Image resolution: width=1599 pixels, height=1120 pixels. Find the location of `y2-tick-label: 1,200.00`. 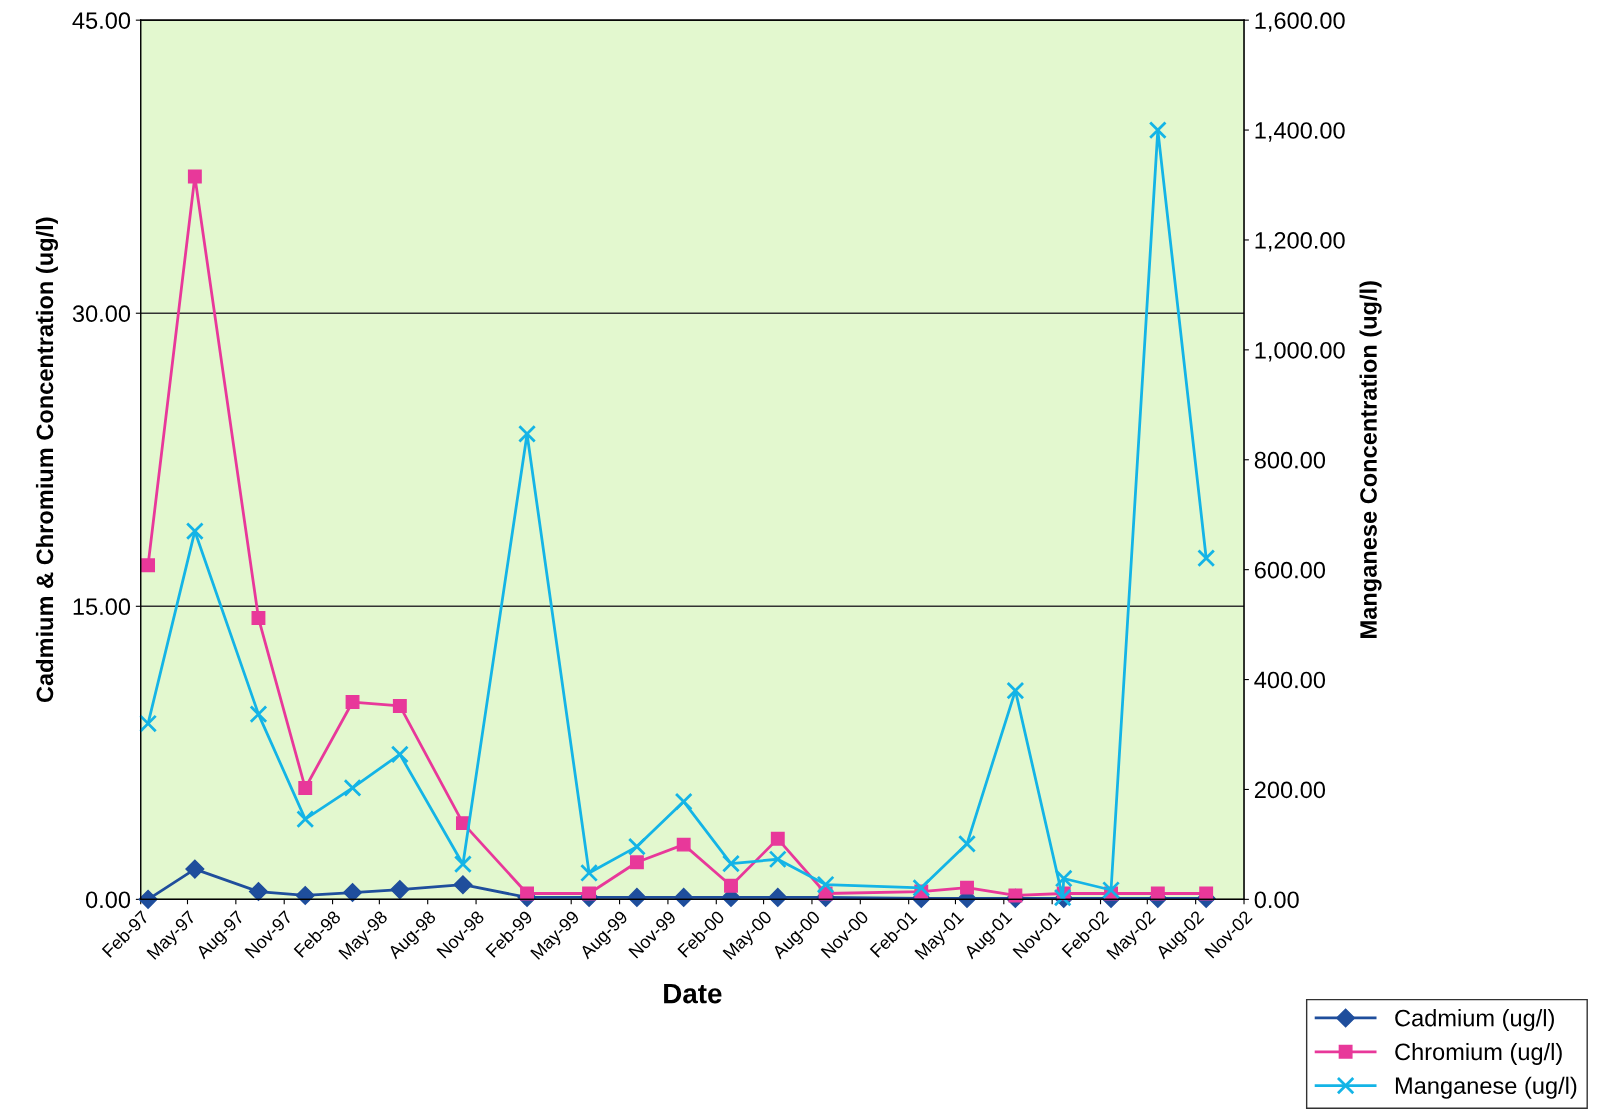

y2-tick-label: 1,200.00 is located at coordinates (1300, 242).